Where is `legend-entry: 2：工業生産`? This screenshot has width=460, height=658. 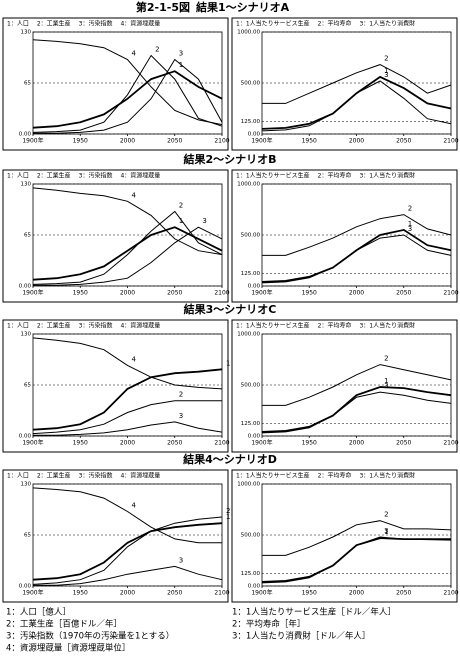 legend-entry: 2：工業生産 is located at coordinates (54, 326).